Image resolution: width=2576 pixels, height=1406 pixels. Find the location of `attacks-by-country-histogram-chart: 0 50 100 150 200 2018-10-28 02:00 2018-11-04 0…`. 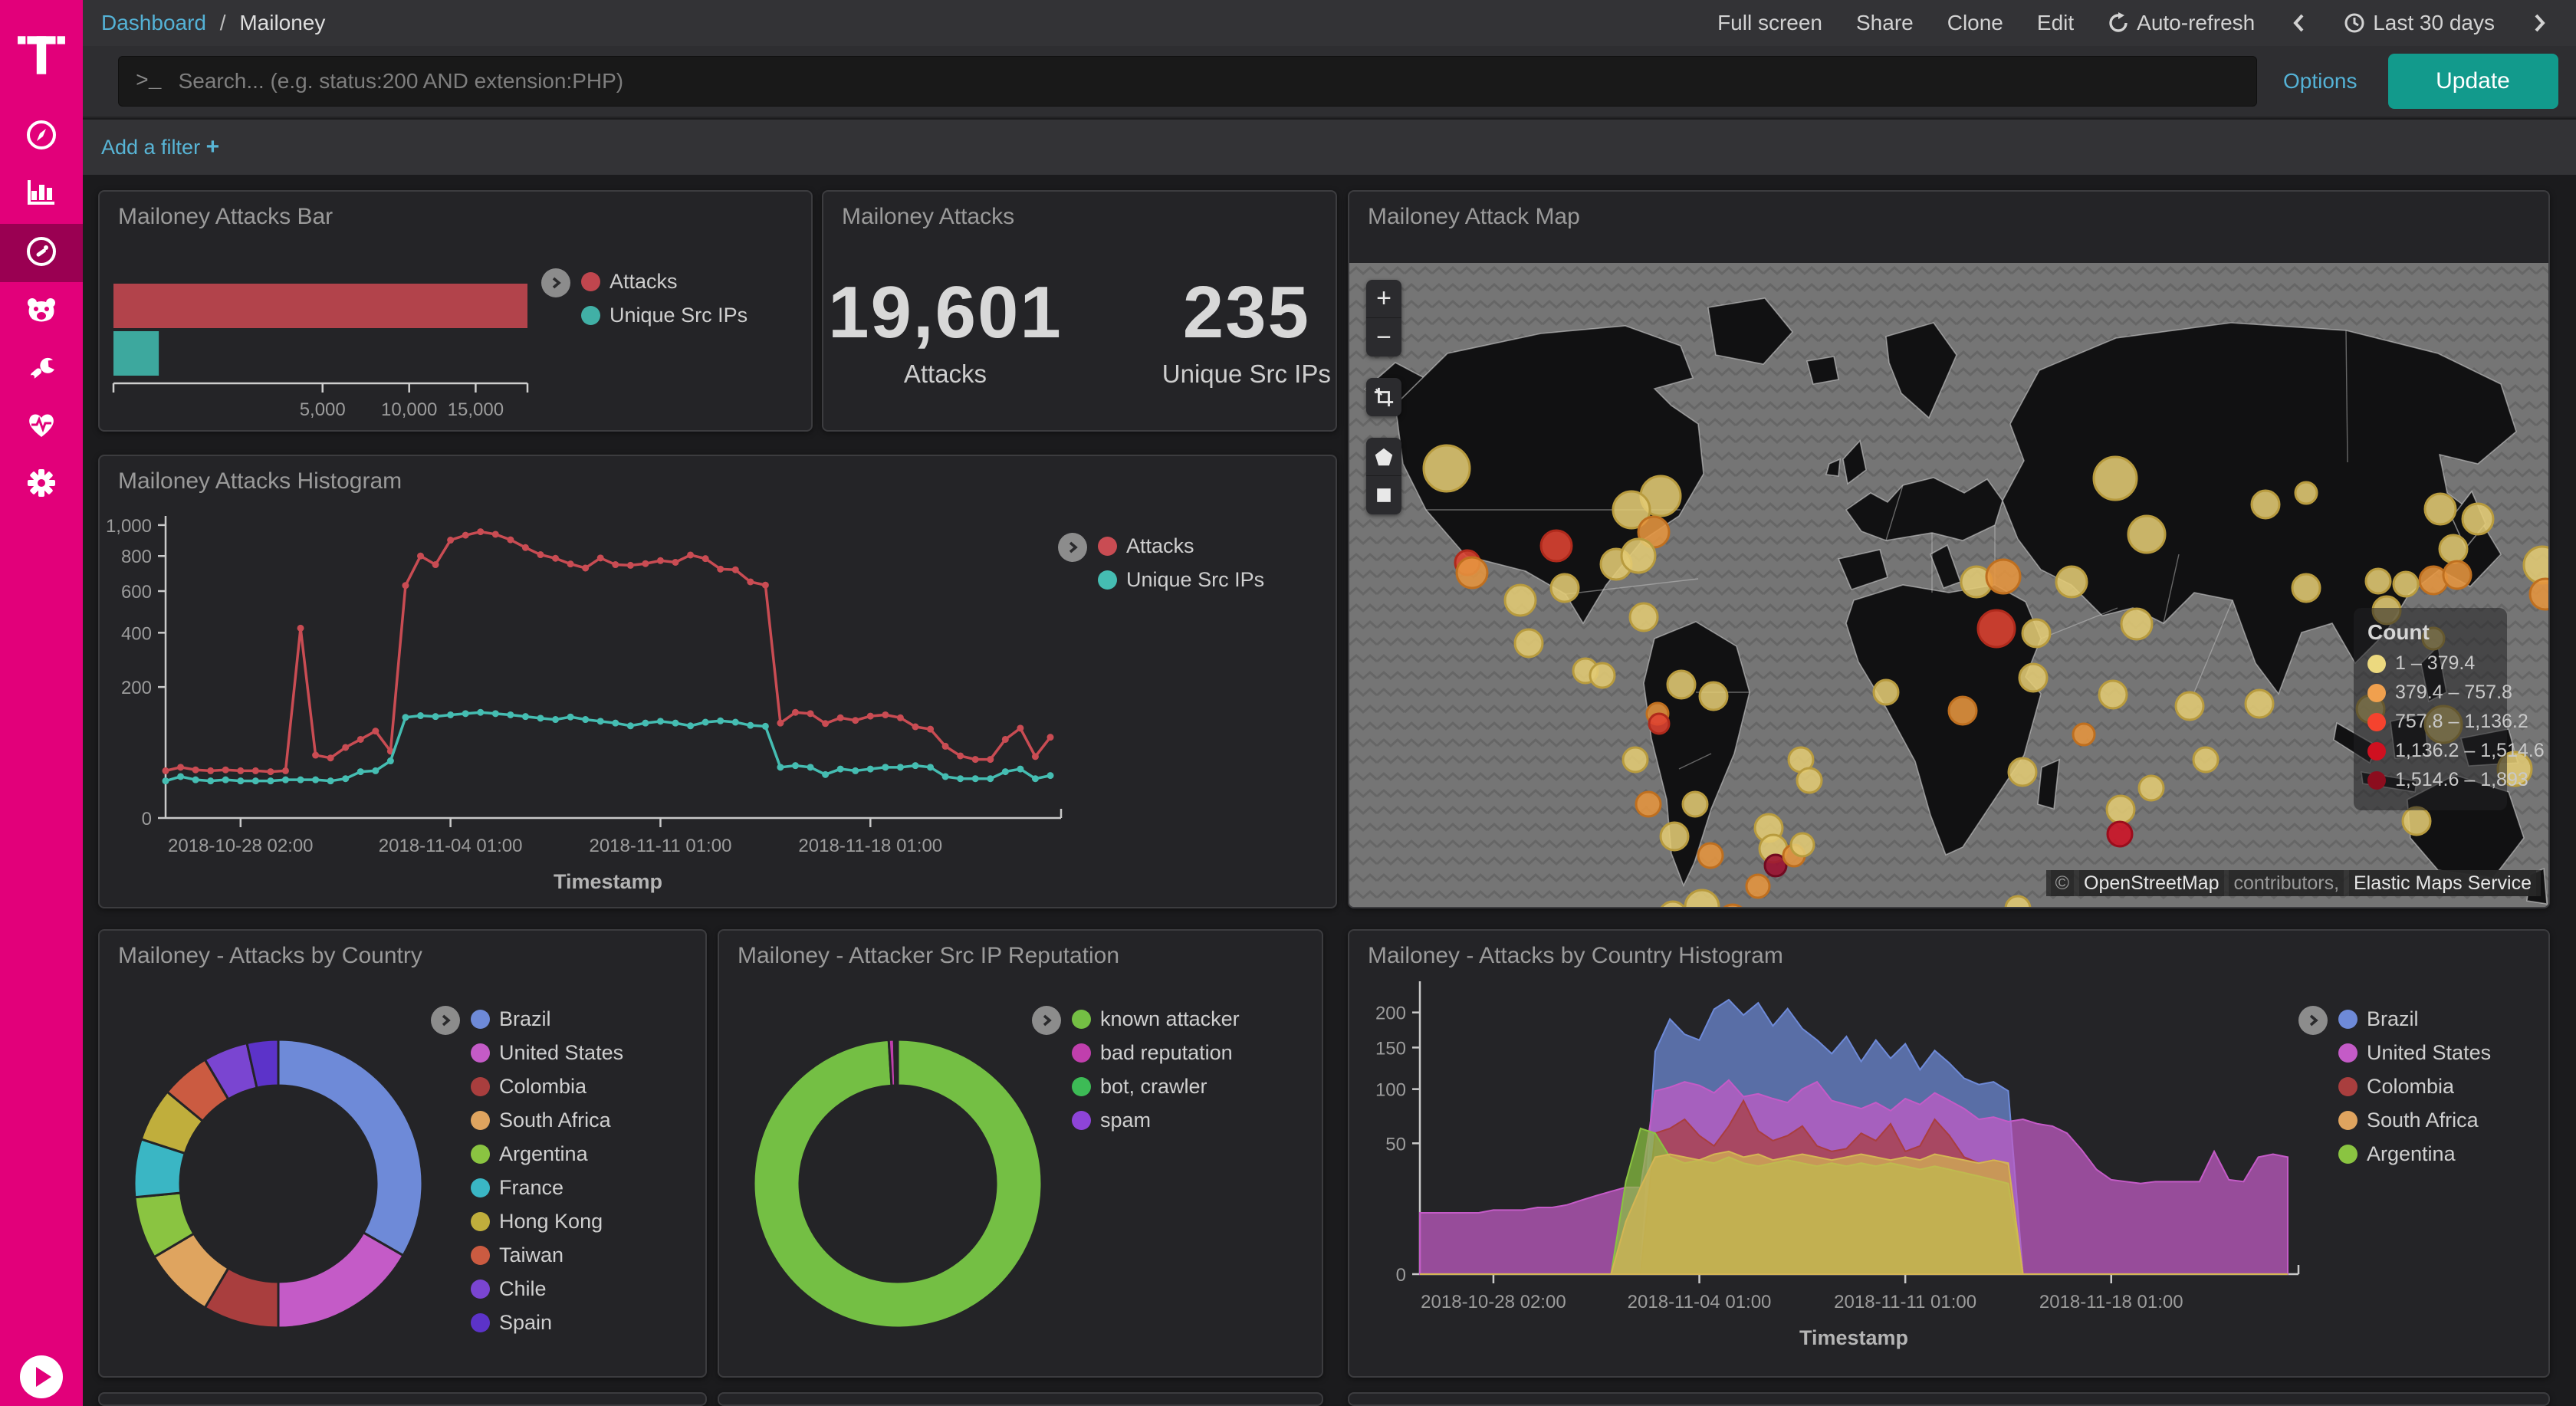

attacks-by-country-histogram-chart: 0 50 100 150 200 2018-10-28 02:00 2018-11-04 0… is located at coordinates (1949, 1157).